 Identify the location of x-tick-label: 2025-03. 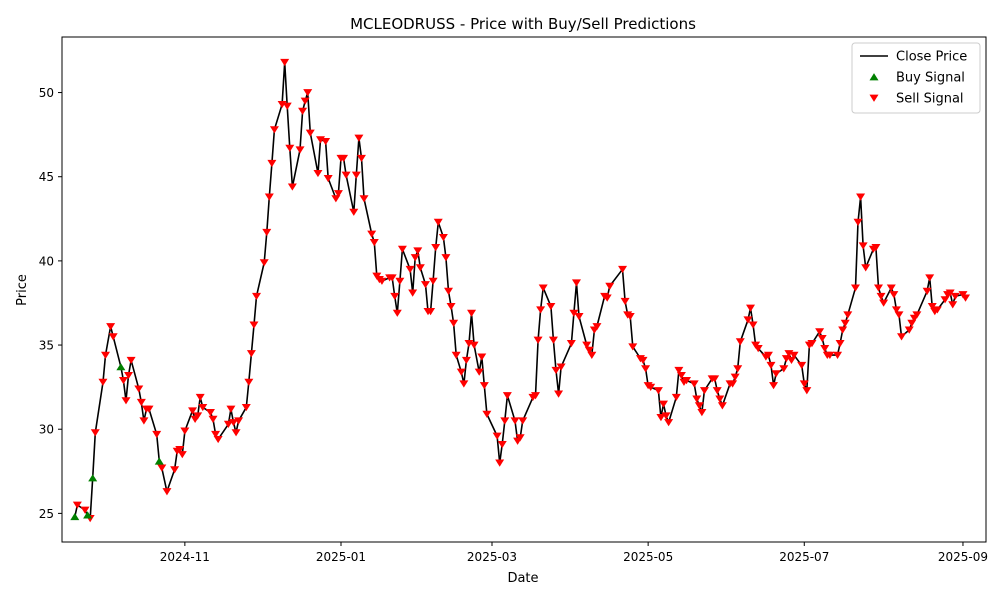
(492, 557).